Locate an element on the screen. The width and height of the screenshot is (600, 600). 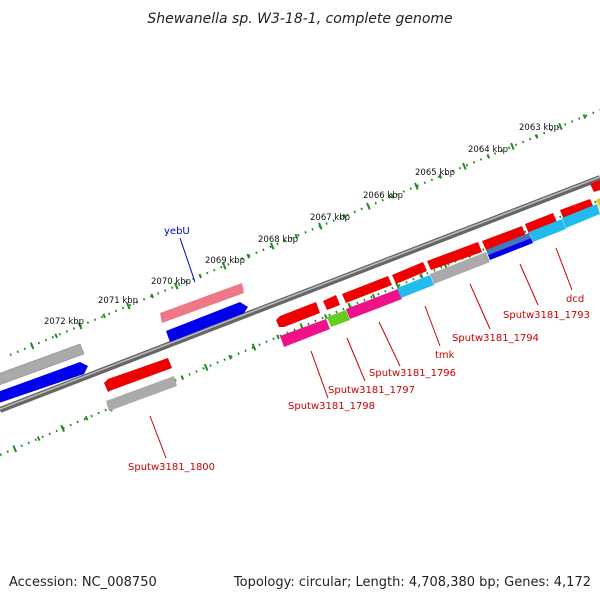
scale-label-2063: 2063 kbp is located at coordinates (539, 128).